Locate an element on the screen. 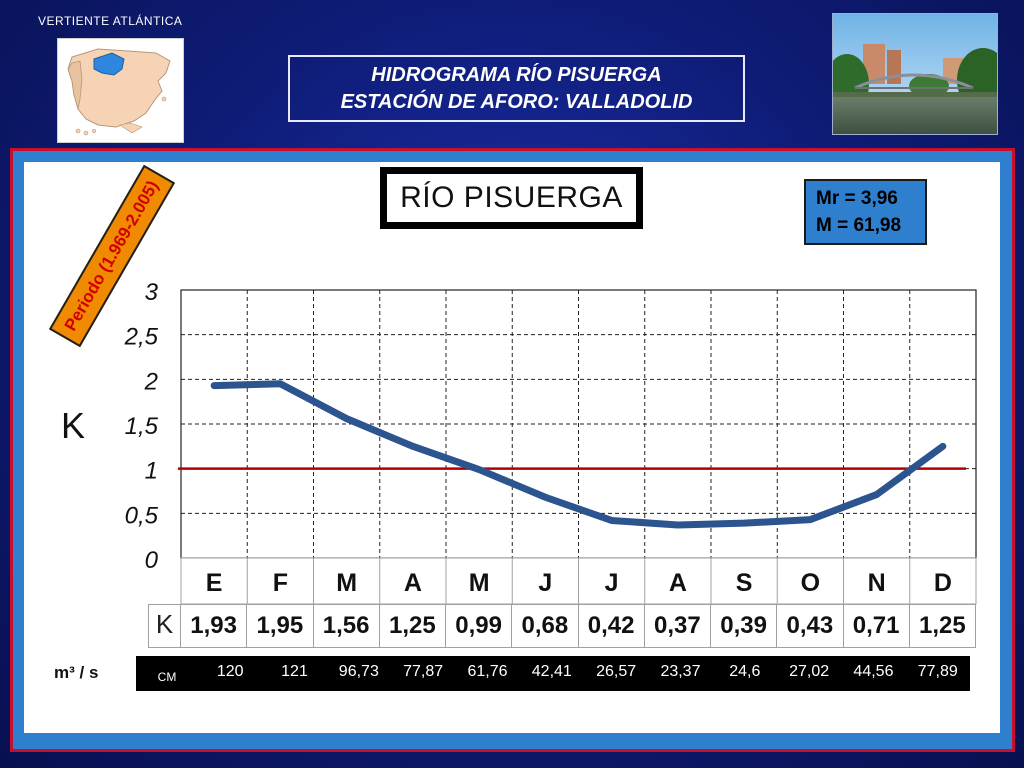  flow-value-cell: 42,41 is located at coordinates (551, 671).